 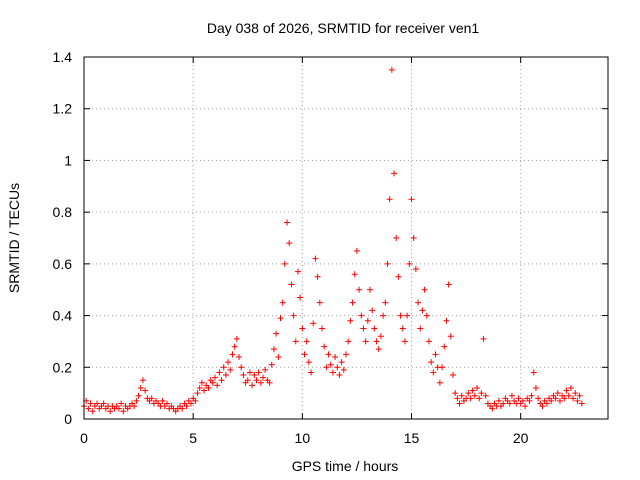 What do you see at coordinates (63, 264) in the screenshot?
I see `y-tick-label: 0.6` at bounding box center [63, 264].